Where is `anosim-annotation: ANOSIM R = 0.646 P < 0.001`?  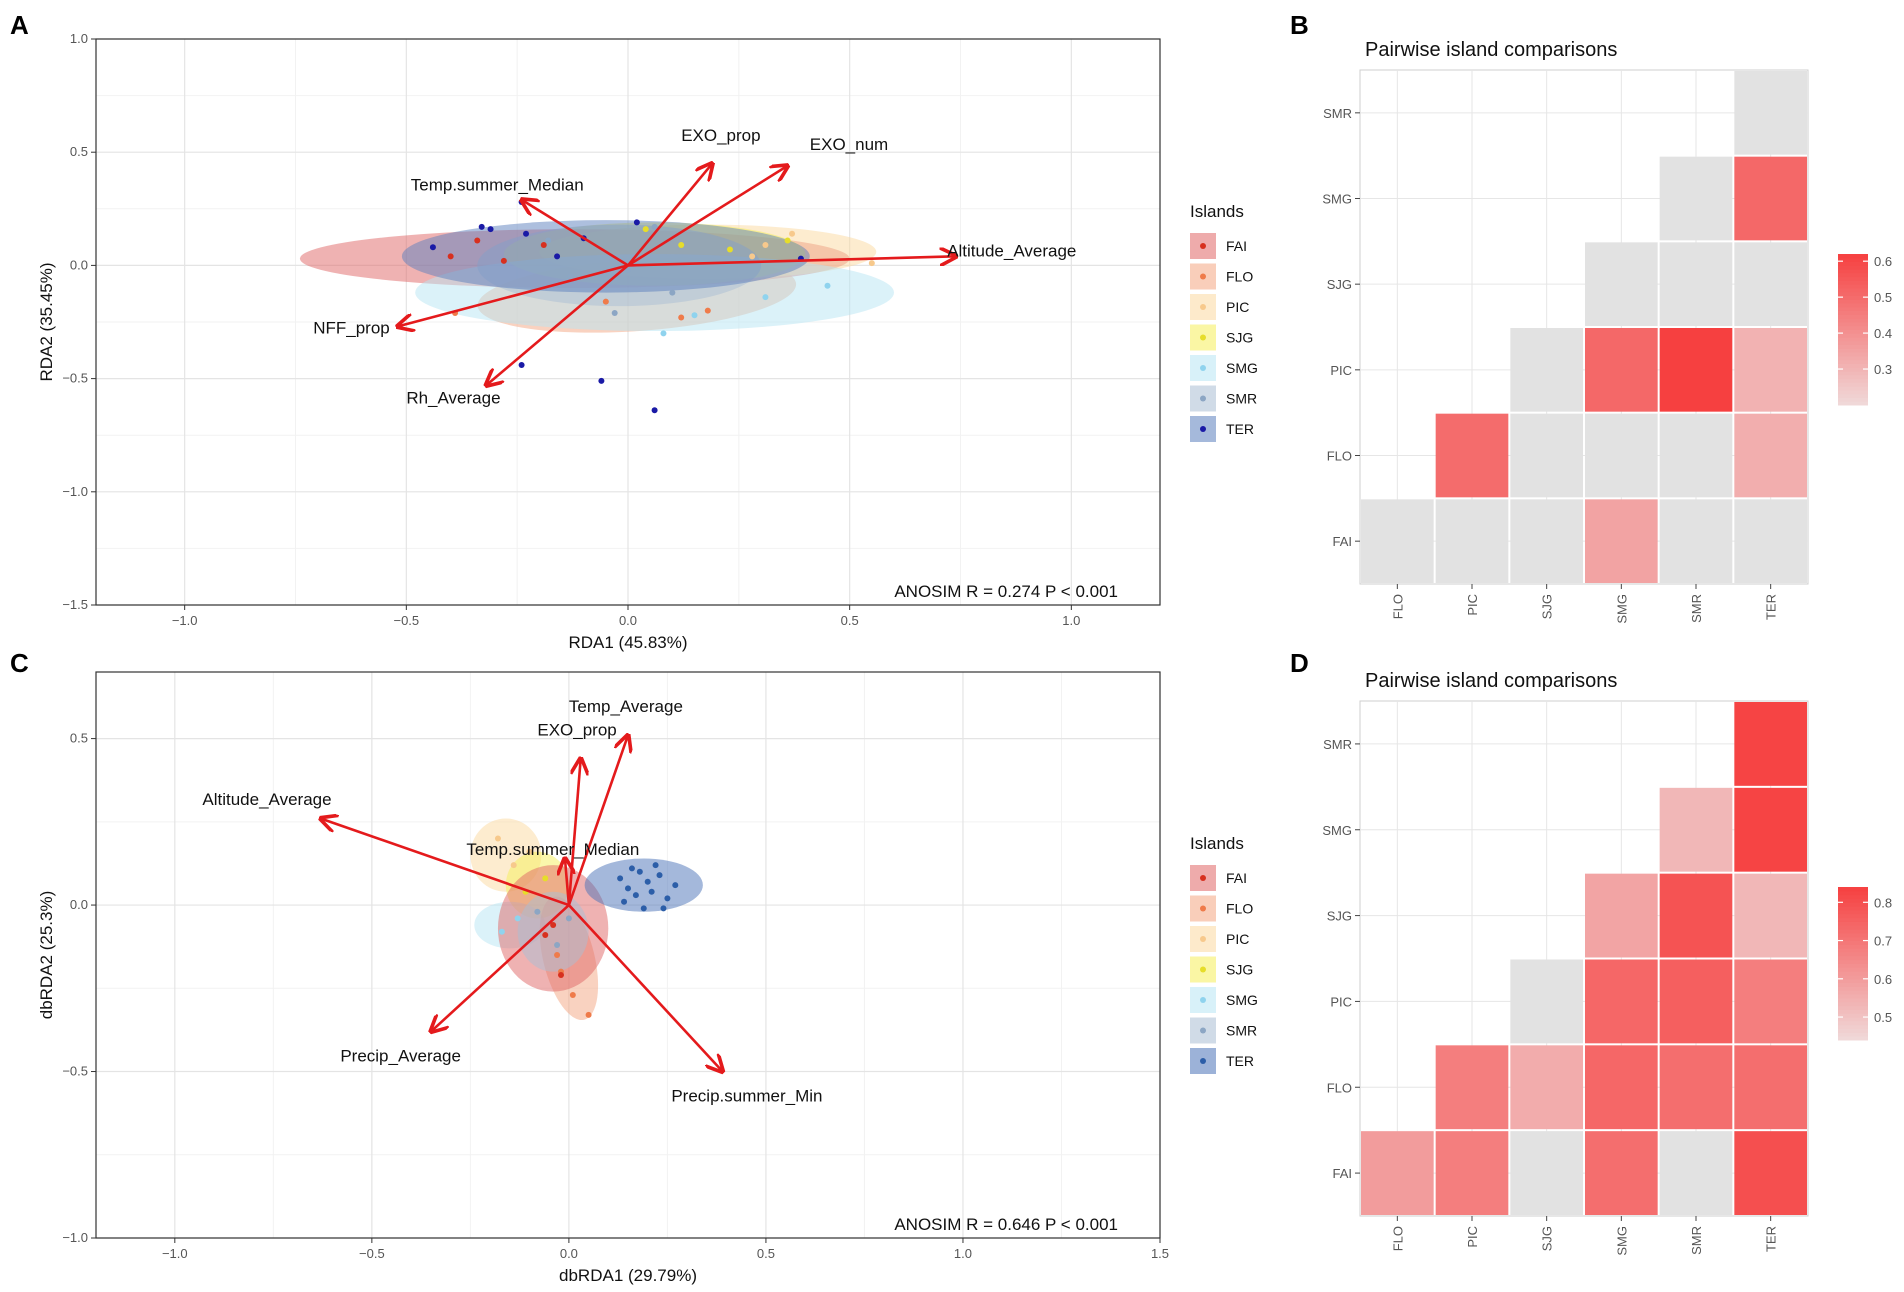 anosim-annotation: ANOSIM R = 0.646 P < 0.001 is located at coordinates (1006, 1224).